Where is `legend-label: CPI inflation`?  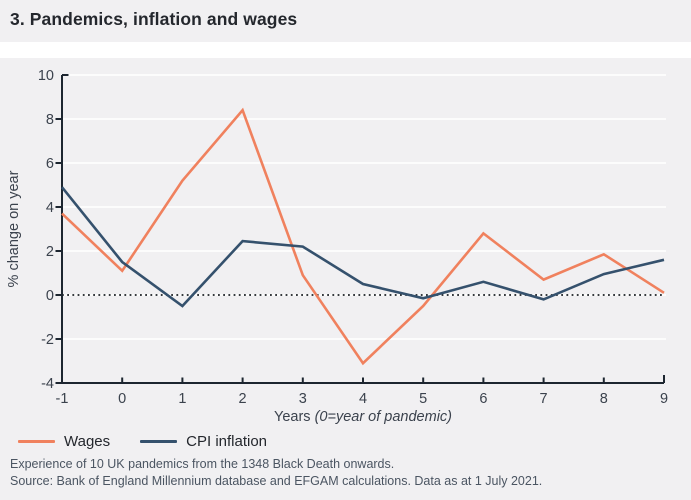
legend-label: CPI inflation is located at coordinates (227, 441).